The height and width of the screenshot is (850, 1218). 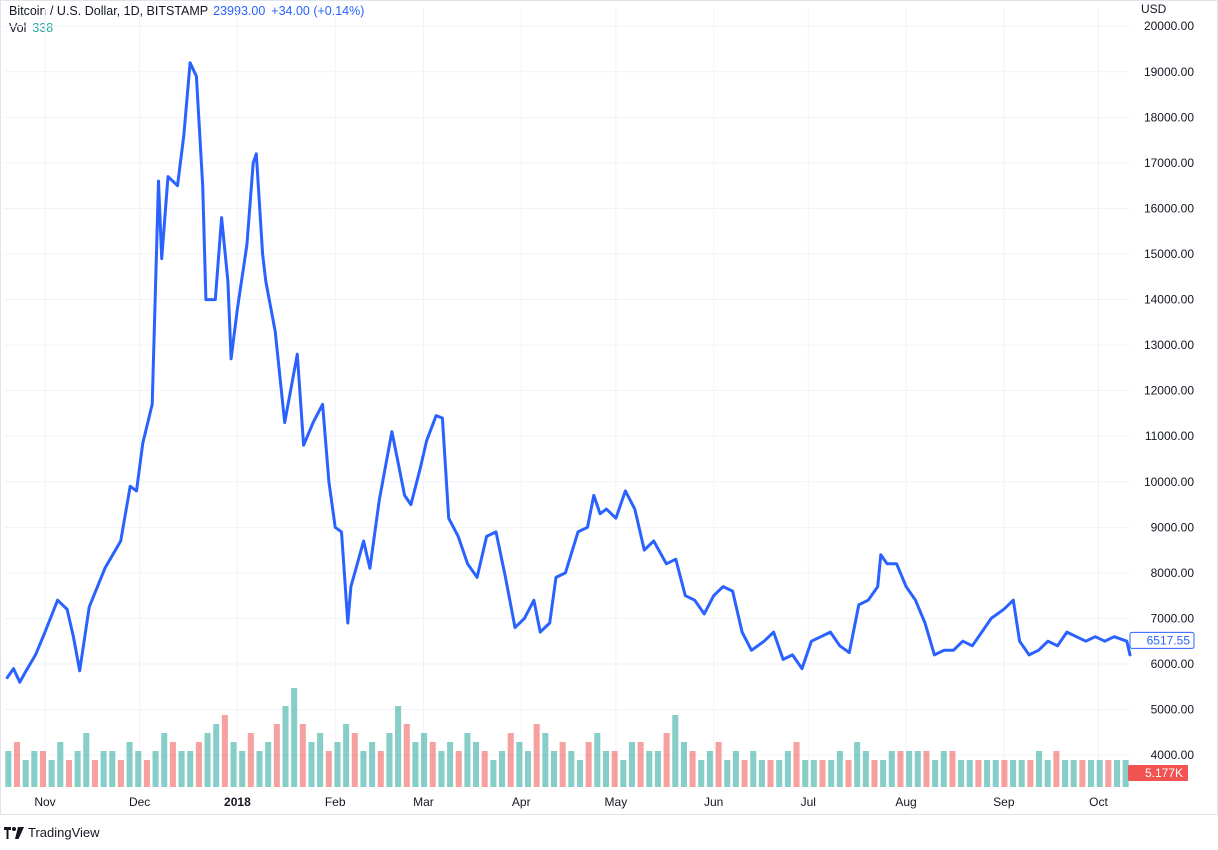 What do you see at coordinates (237, 802) in the screenshot?
I see `x-tick-label: 2018` at bounding box center [237, 802].